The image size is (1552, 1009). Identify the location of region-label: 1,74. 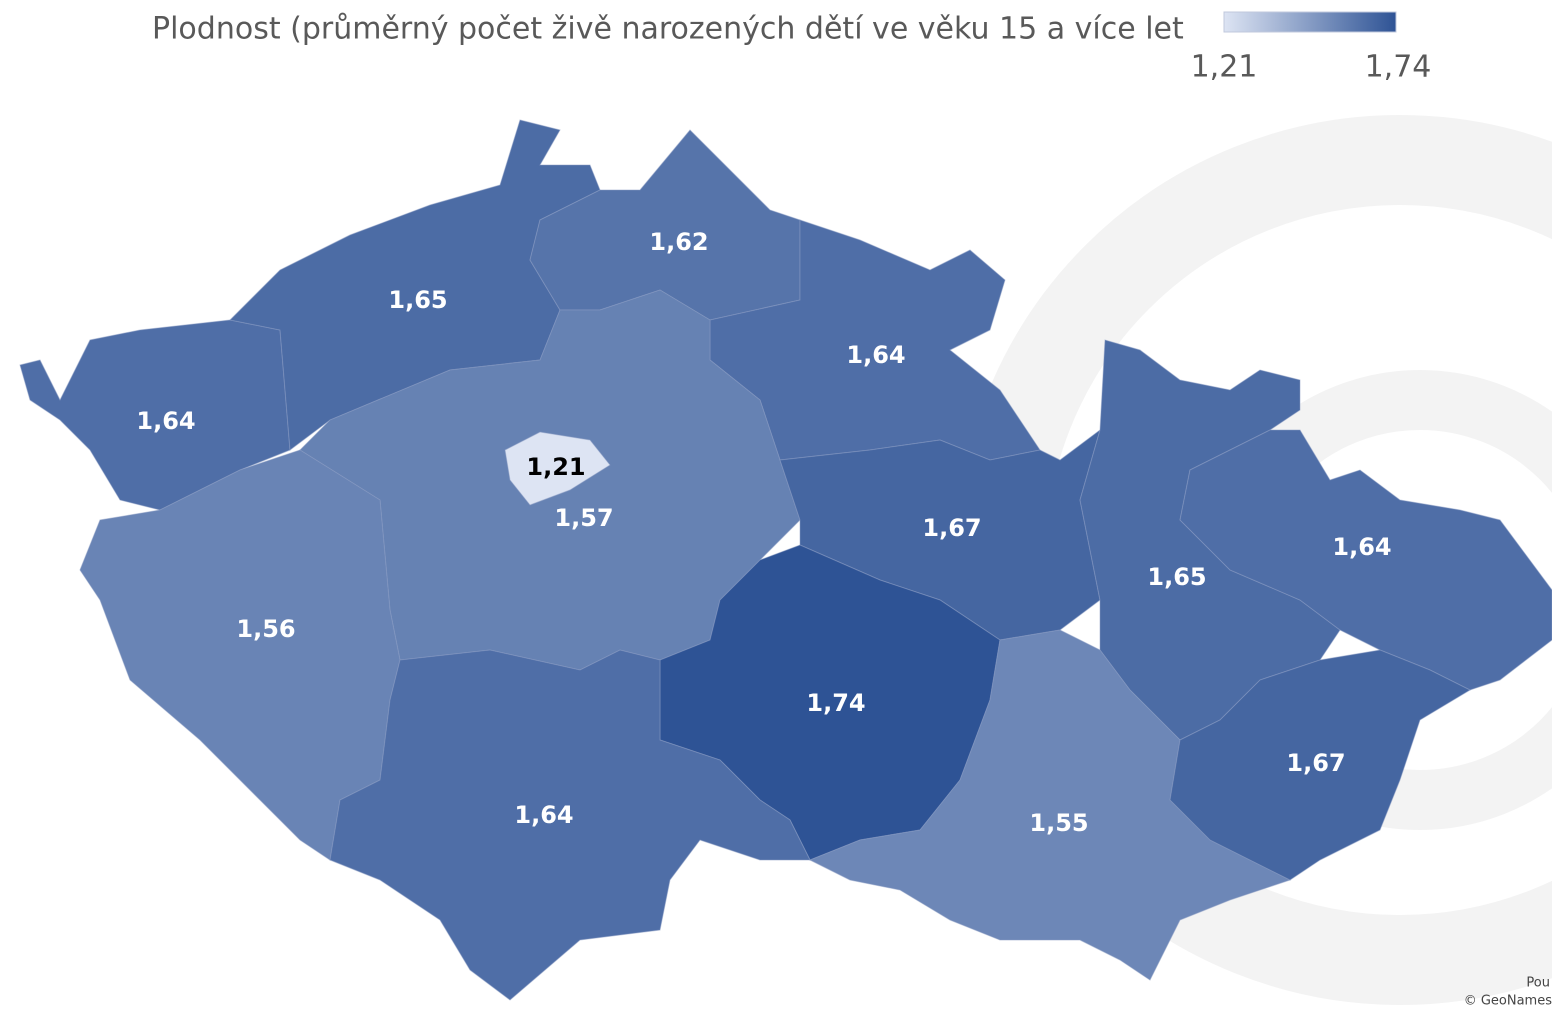
(835, 703).